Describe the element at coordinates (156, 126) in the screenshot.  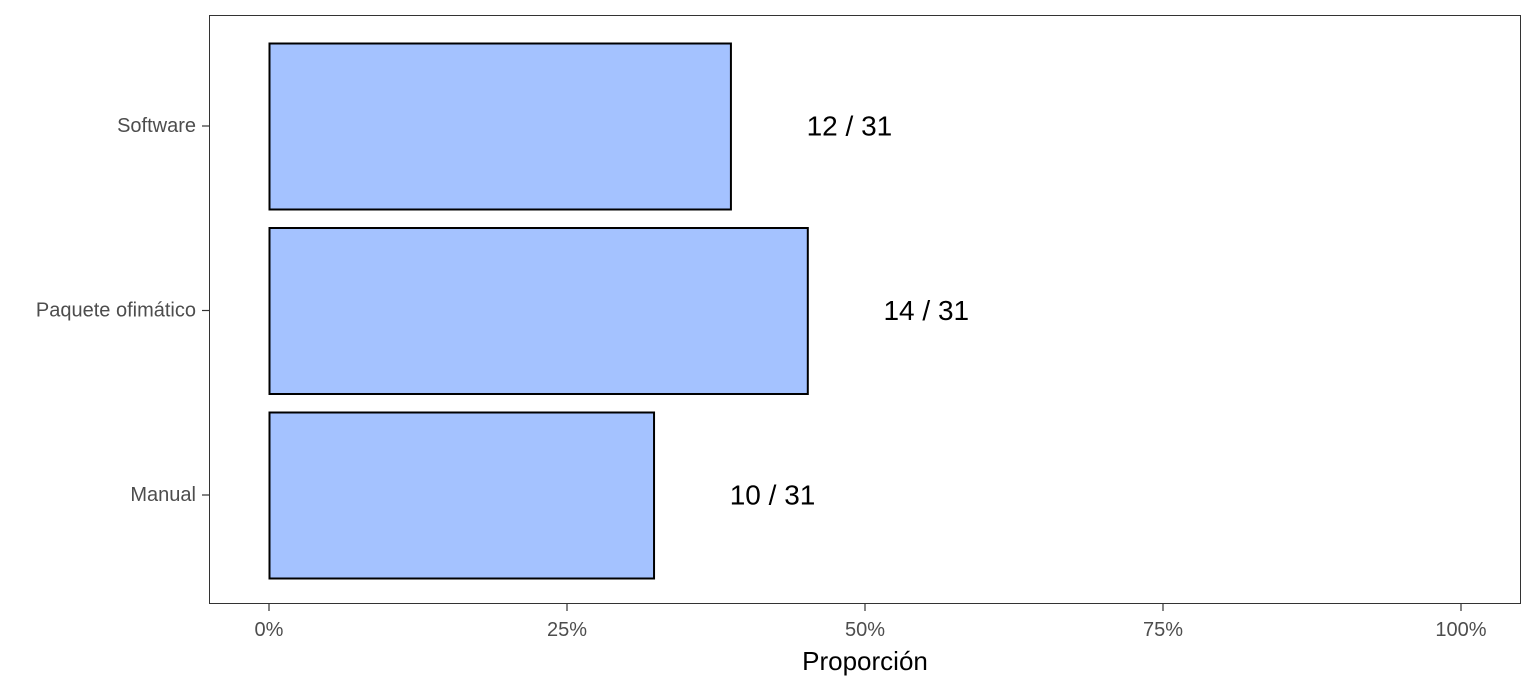
I see `y-tick-label-software: Software` at that location.